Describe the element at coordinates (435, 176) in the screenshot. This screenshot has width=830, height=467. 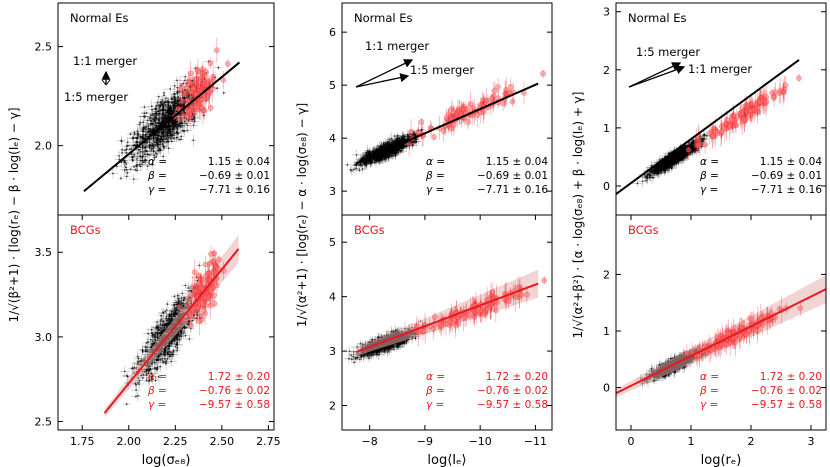
I see `stat-symbol: β =` at that location.